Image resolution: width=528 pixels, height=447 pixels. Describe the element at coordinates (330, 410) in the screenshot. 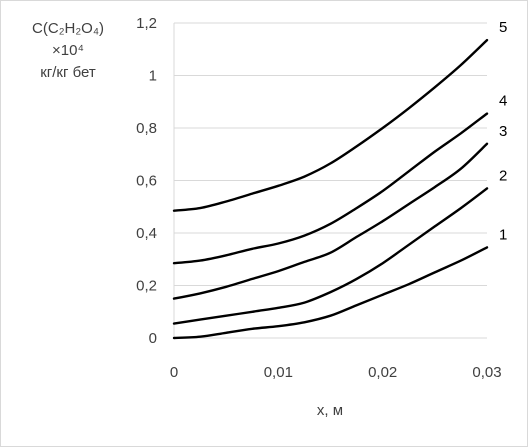

I see `x-axis-label: x, м` at that location.